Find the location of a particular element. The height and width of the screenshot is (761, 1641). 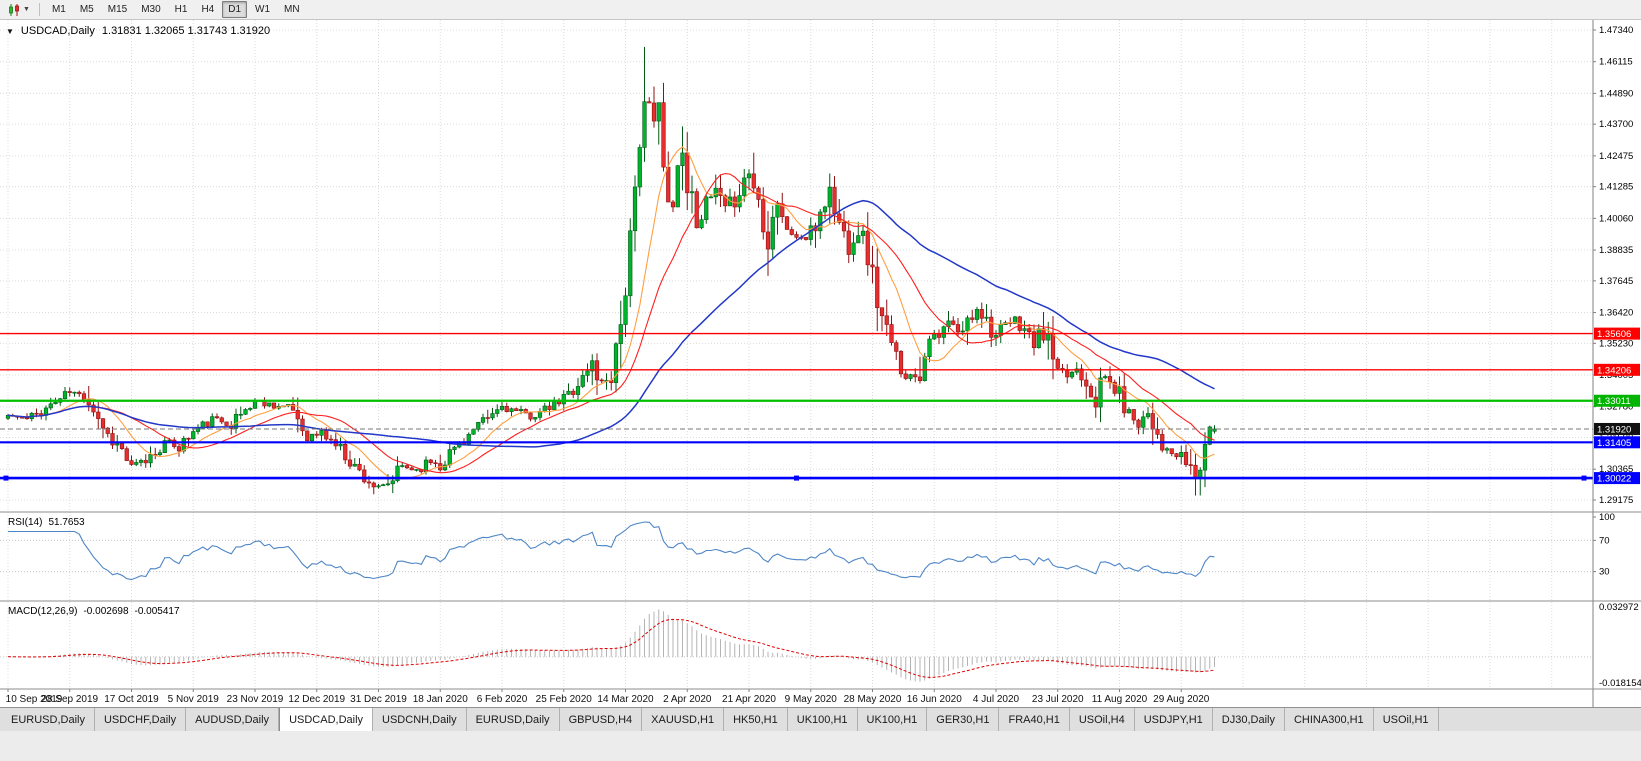

chart-tab-usdjpy-h1: USDJPY,H1 is located at coordinates (1173, 719).